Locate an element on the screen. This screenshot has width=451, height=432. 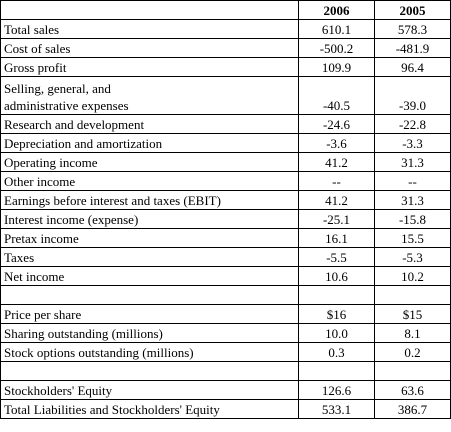
table-row: Gross profit 109.9 96.4 is located at coordinates (225, 67).